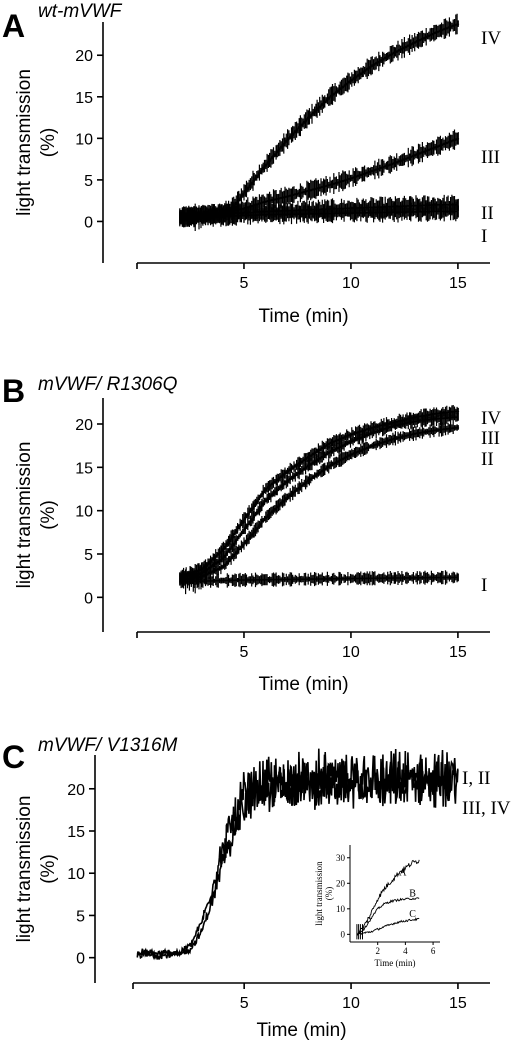 This screenshot has height=1049, width=520. Describe the element at coordinates (319, 893) in the screenshot. I see `inset-y-axis-label-line1: light transmission` at that location.